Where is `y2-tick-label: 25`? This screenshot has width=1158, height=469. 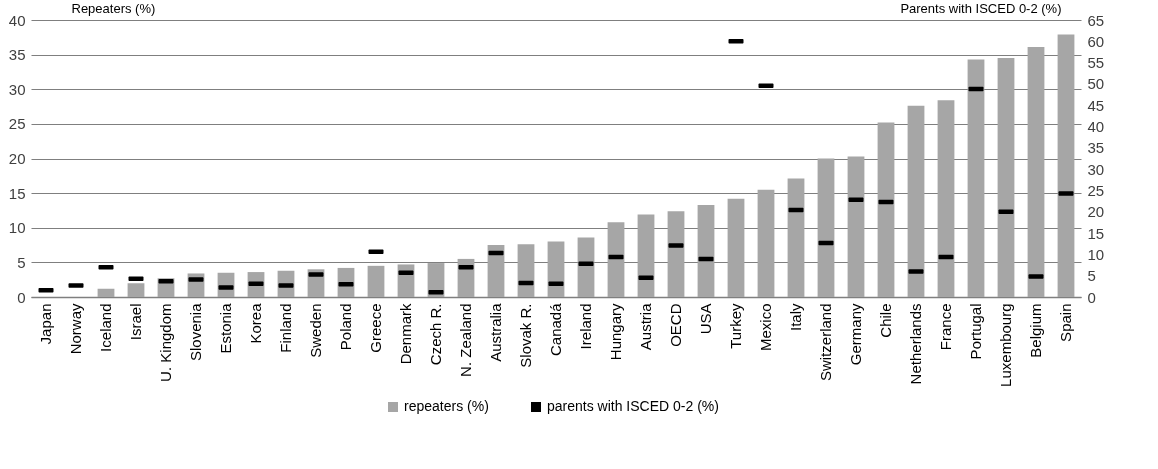
y2-tick-label: 25 is located at coordinates (1096, 190).